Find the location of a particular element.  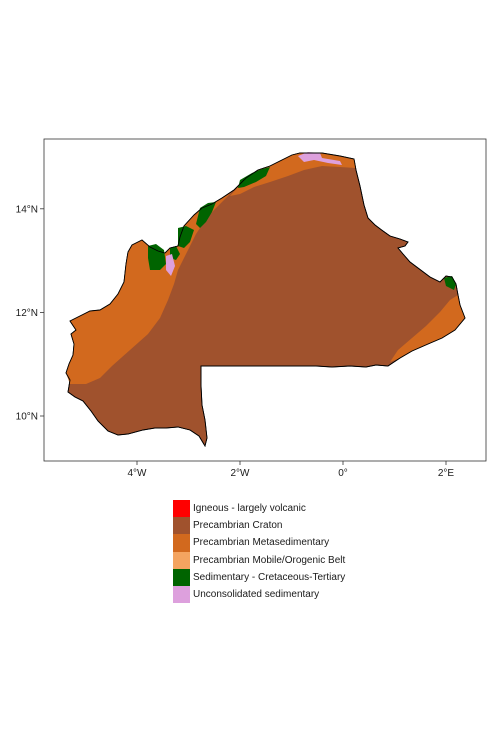

legend-label: Precambrian Mobile/Orogenic Belt is located at coordinates (269, 560).